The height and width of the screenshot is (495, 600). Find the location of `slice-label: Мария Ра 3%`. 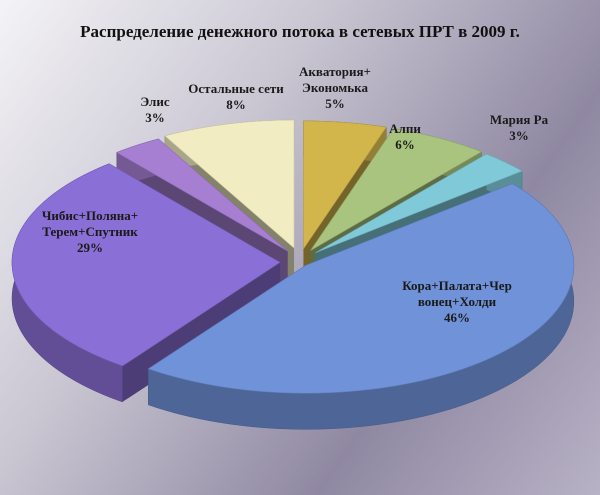

slice-label: Мария Ра 3% is located at coordinates (519, 128).